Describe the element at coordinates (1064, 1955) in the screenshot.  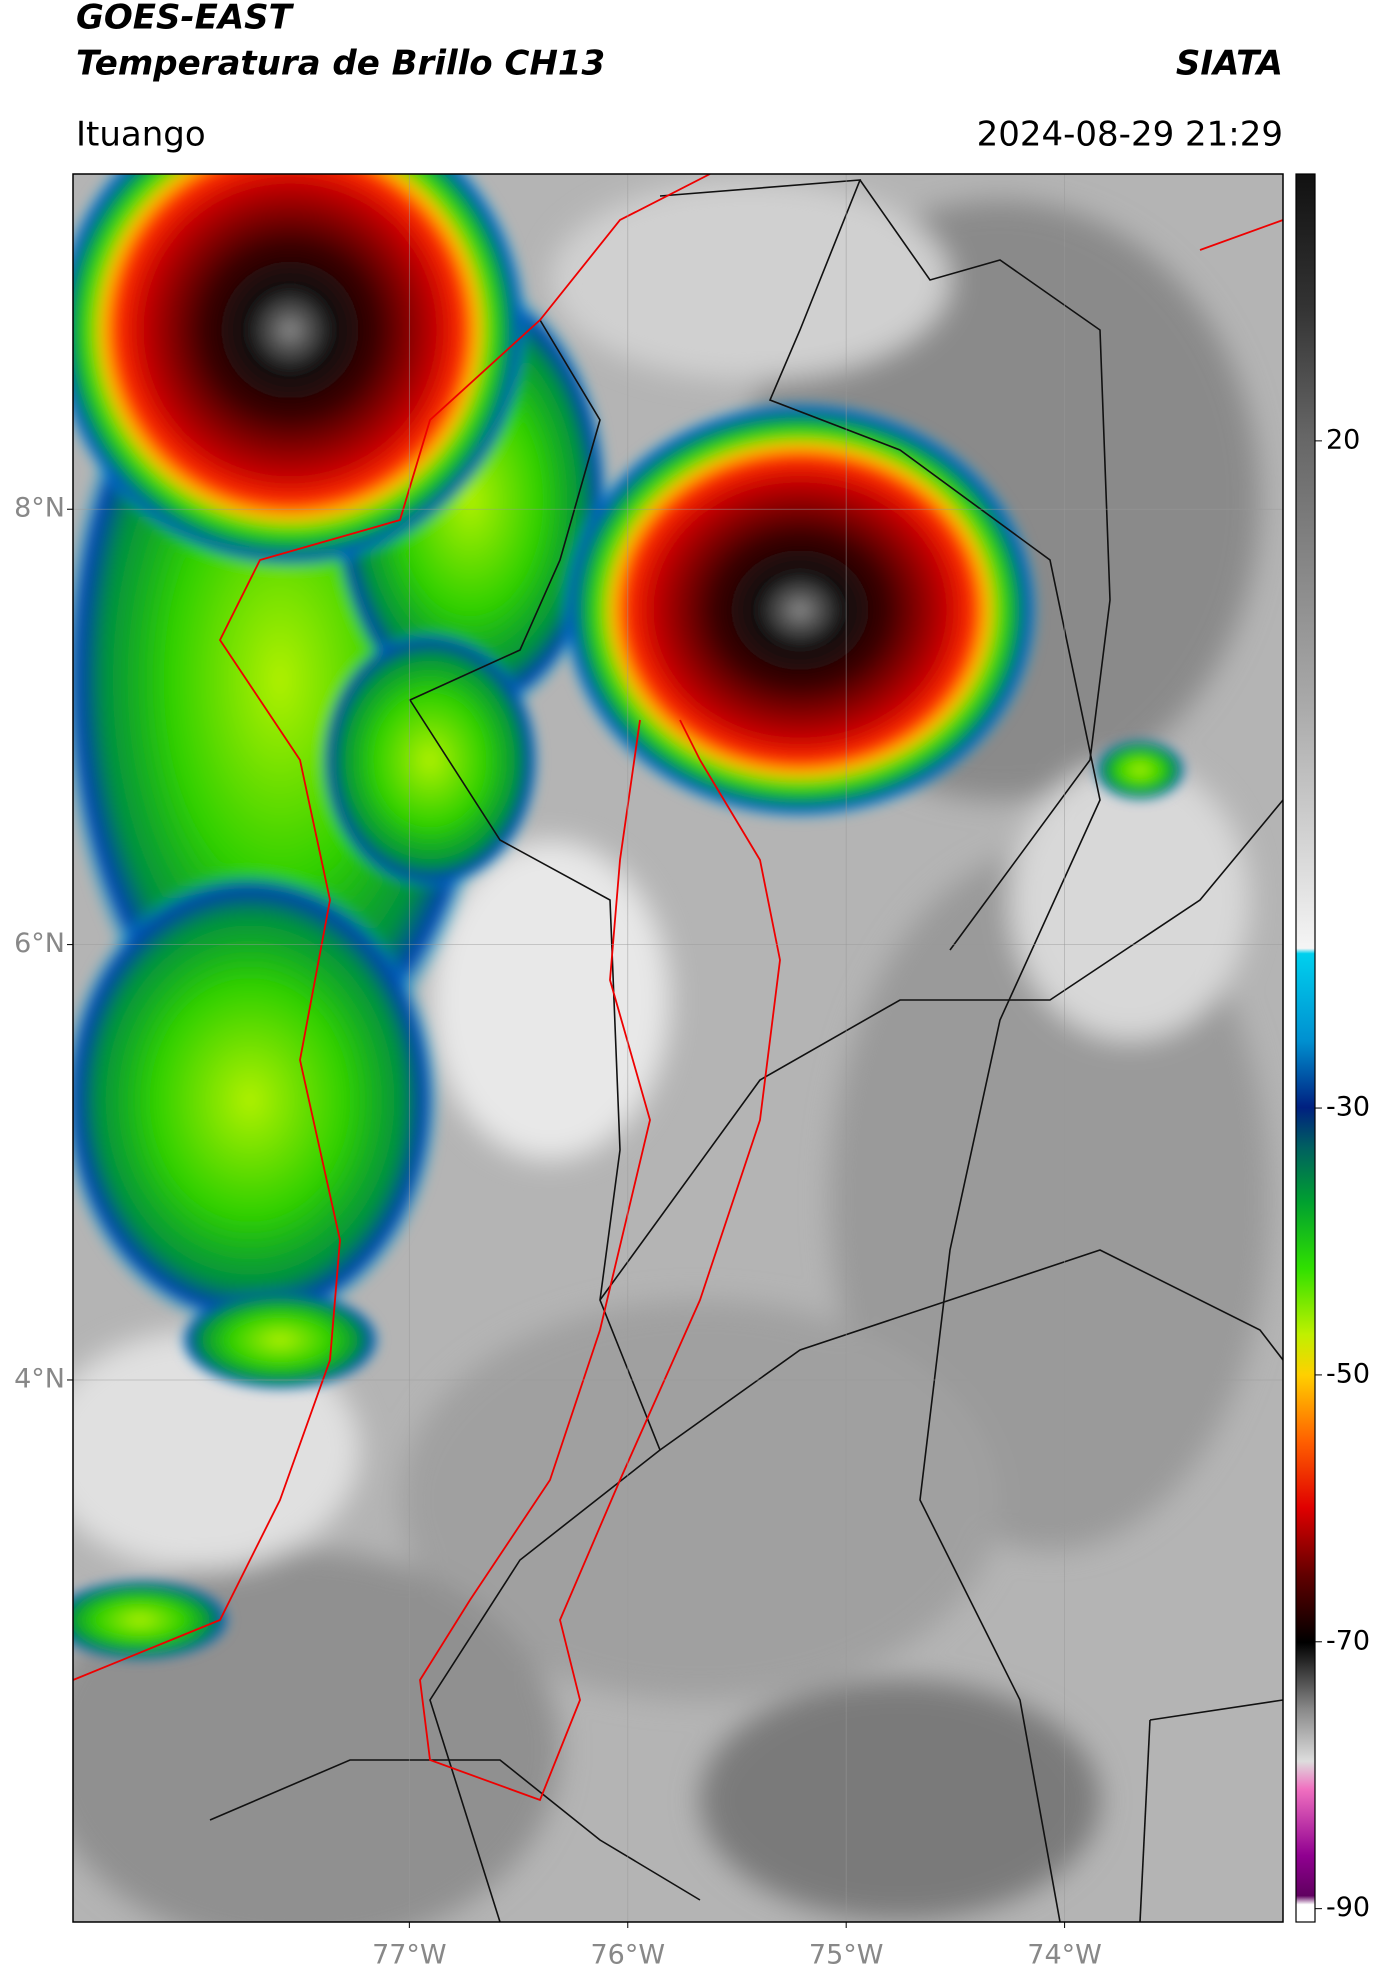
I see `x-tick-label: 74°W` at that location.